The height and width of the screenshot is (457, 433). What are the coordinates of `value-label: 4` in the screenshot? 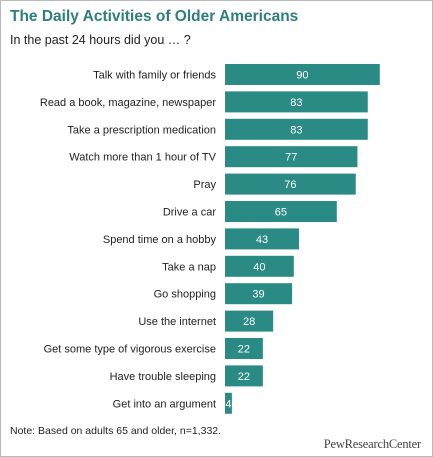 It's located at (228, 404).